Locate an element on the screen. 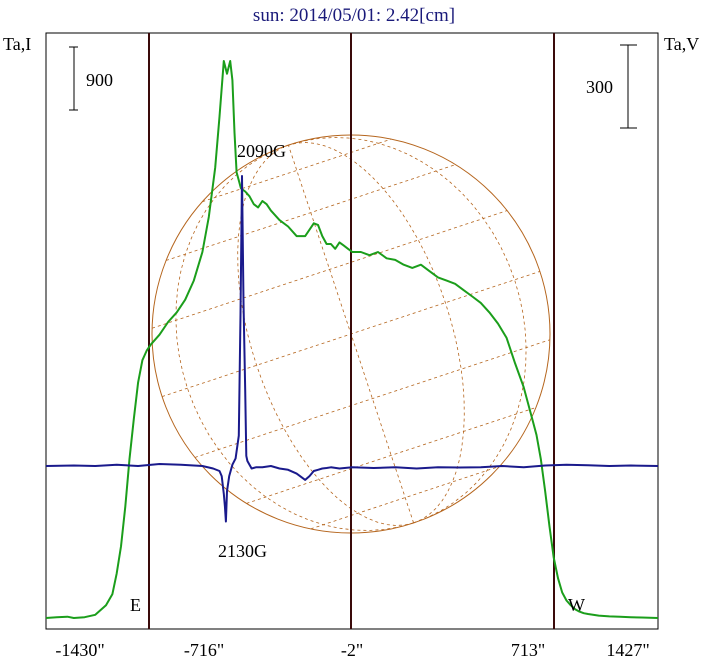 The image size is (708, 662). right-scale-bar is located at coordinates (628, 86).